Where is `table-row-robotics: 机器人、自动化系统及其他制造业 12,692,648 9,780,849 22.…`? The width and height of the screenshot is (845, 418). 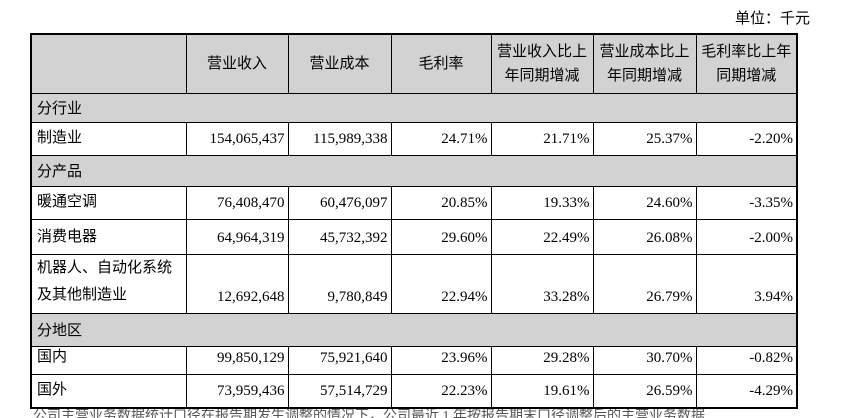
table-row-robotics: 机器人、自动化系统及其他制造业 12,692,648 9,780,849 22.… is located at coordinates (414, 283).